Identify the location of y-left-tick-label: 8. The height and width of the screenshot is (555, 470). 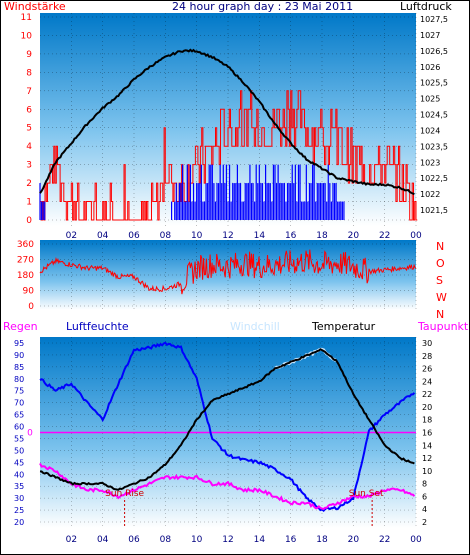
(29, 73).